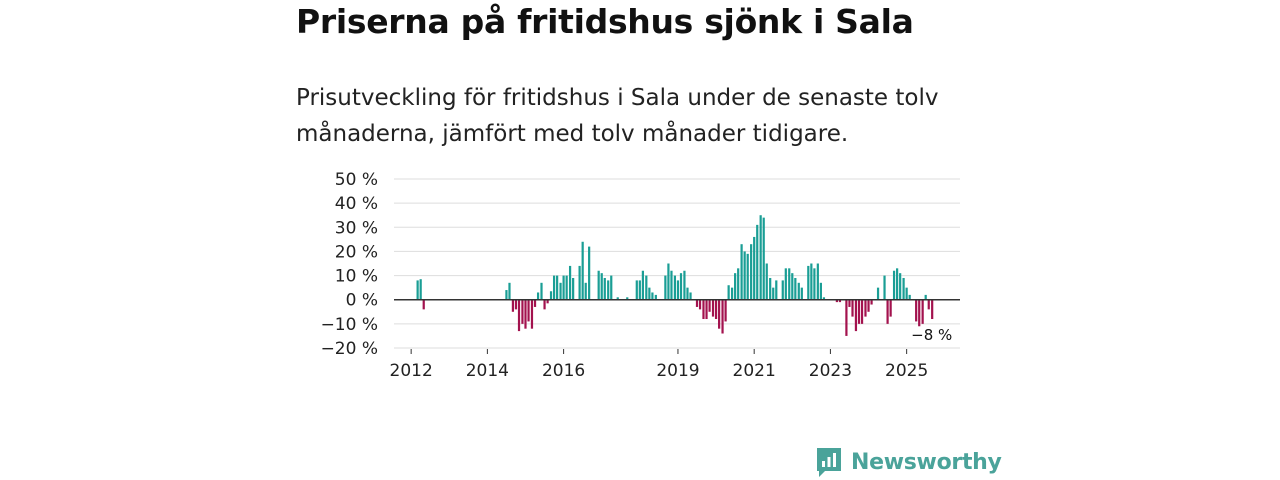  I want to click on x-tick-label: 2016, so click(563, 371).